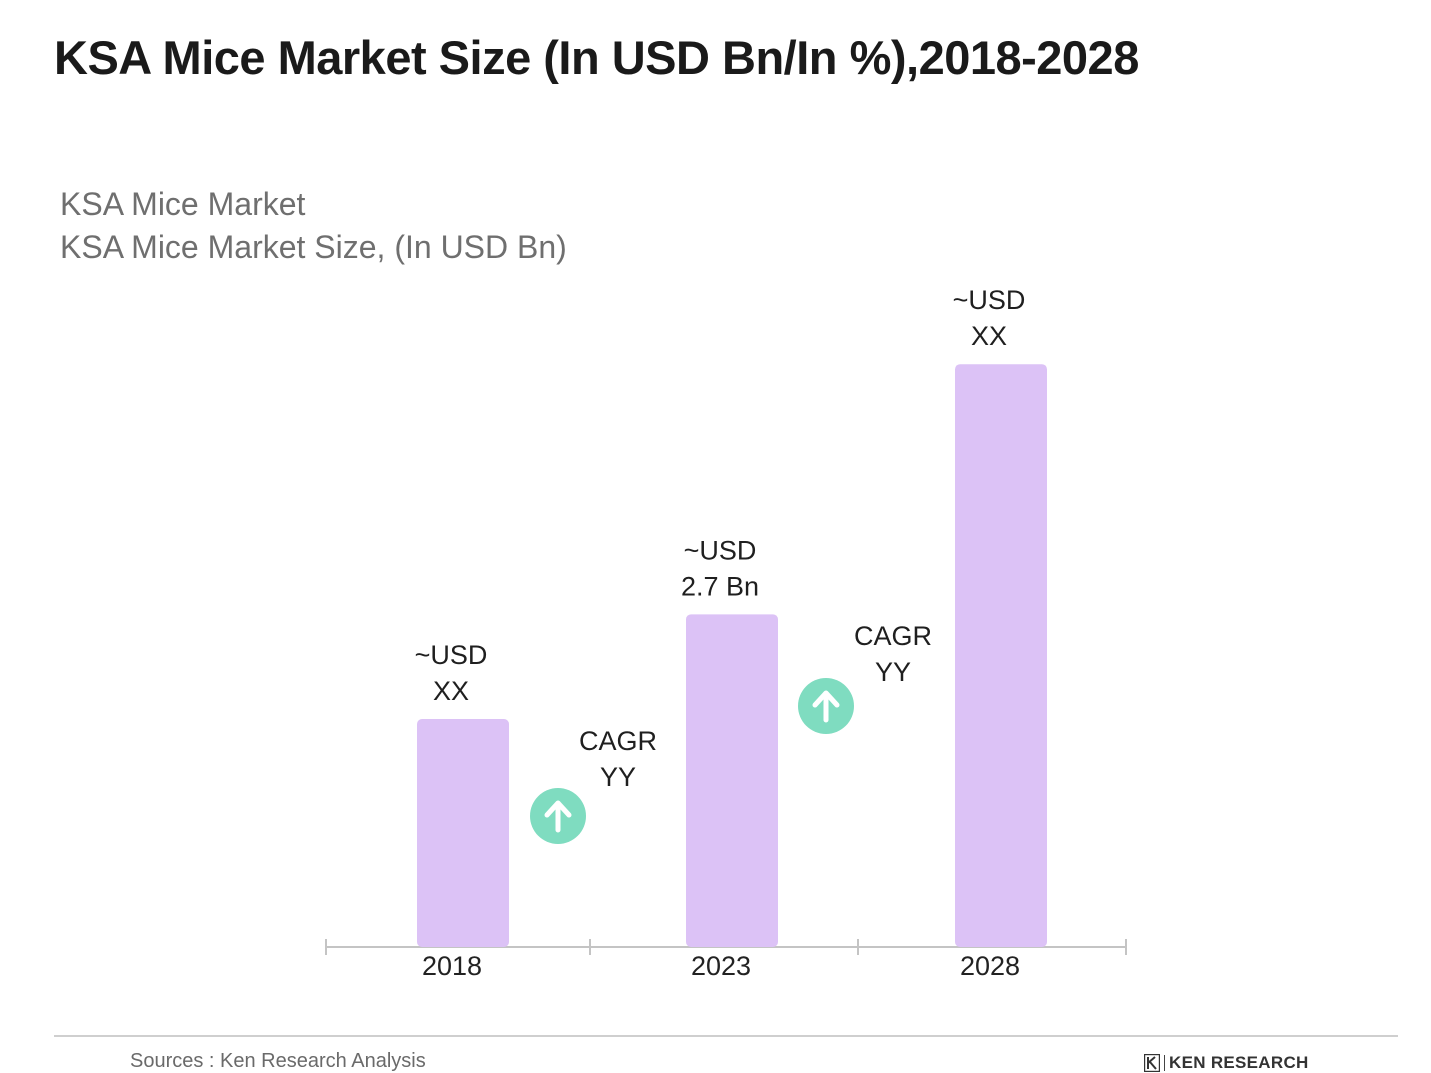  Describe the element at coordinates (452, 966) in the screenshot. I see `x-tick-label-2018: 2018` at that location.